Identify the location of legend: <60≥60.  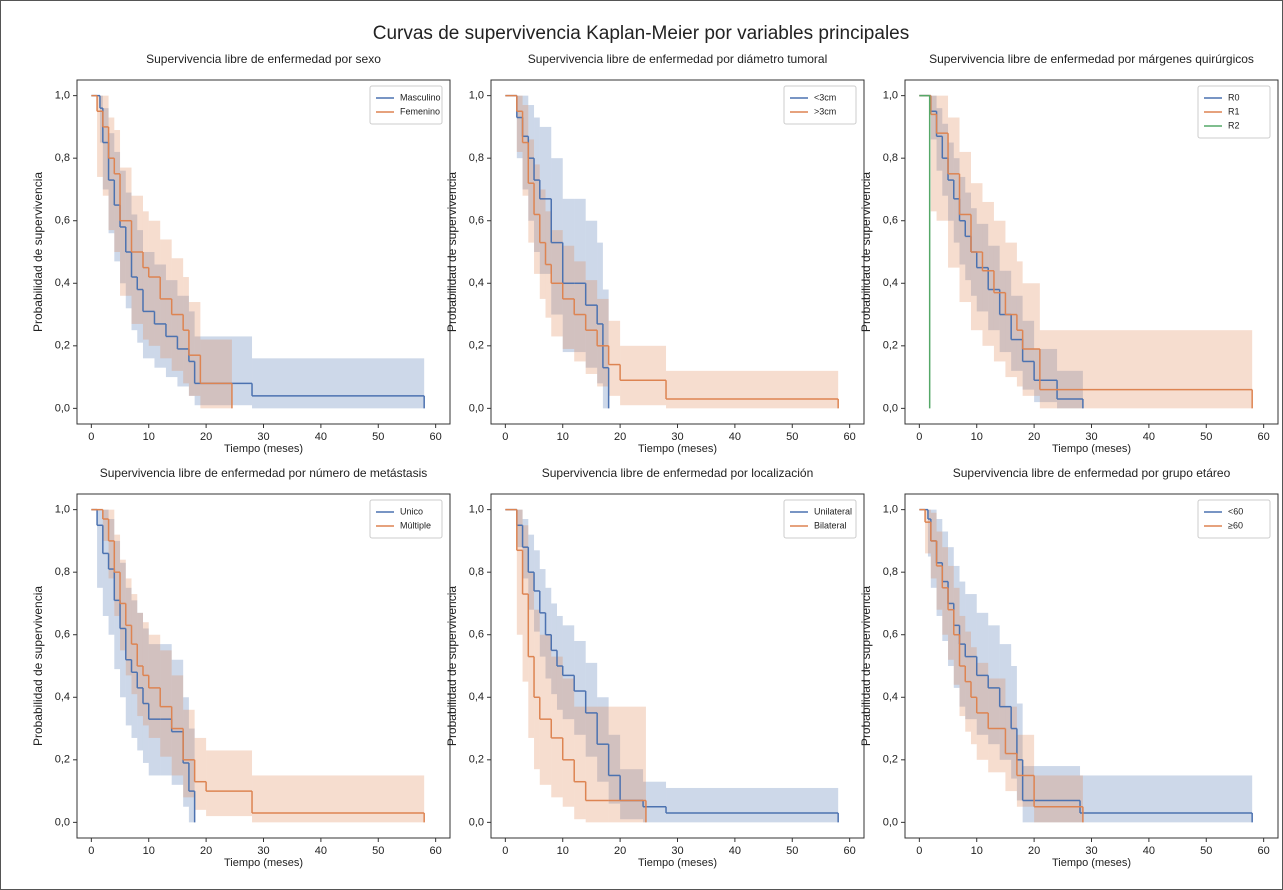
(1234, 519).